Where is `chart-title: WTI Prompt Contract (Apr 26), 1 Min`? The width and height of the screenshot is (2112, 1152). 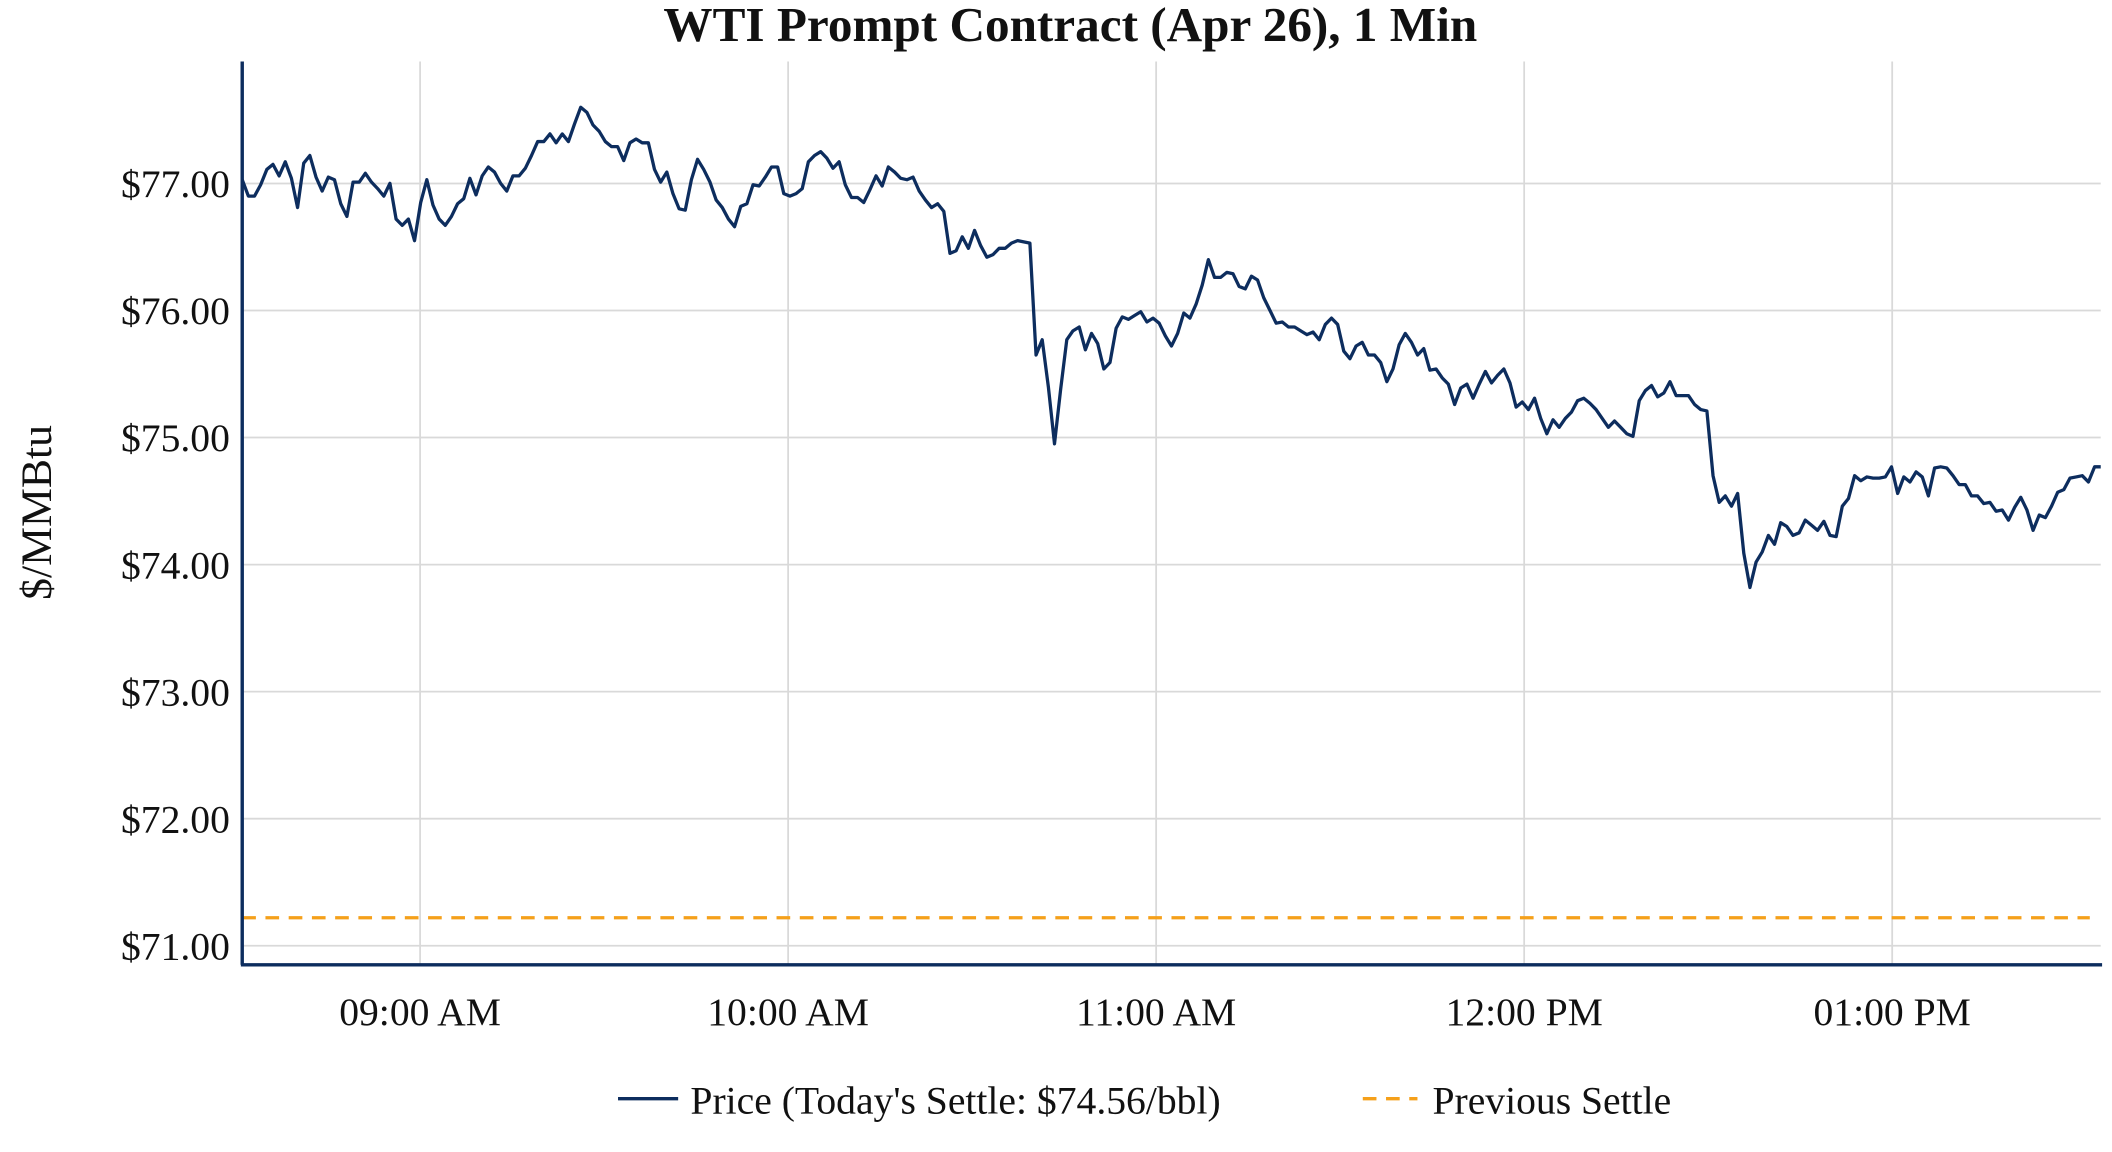 chart-title: WTI Prompt Contract (Apr 26), 1 Min is located at coordinates (1070, 26).